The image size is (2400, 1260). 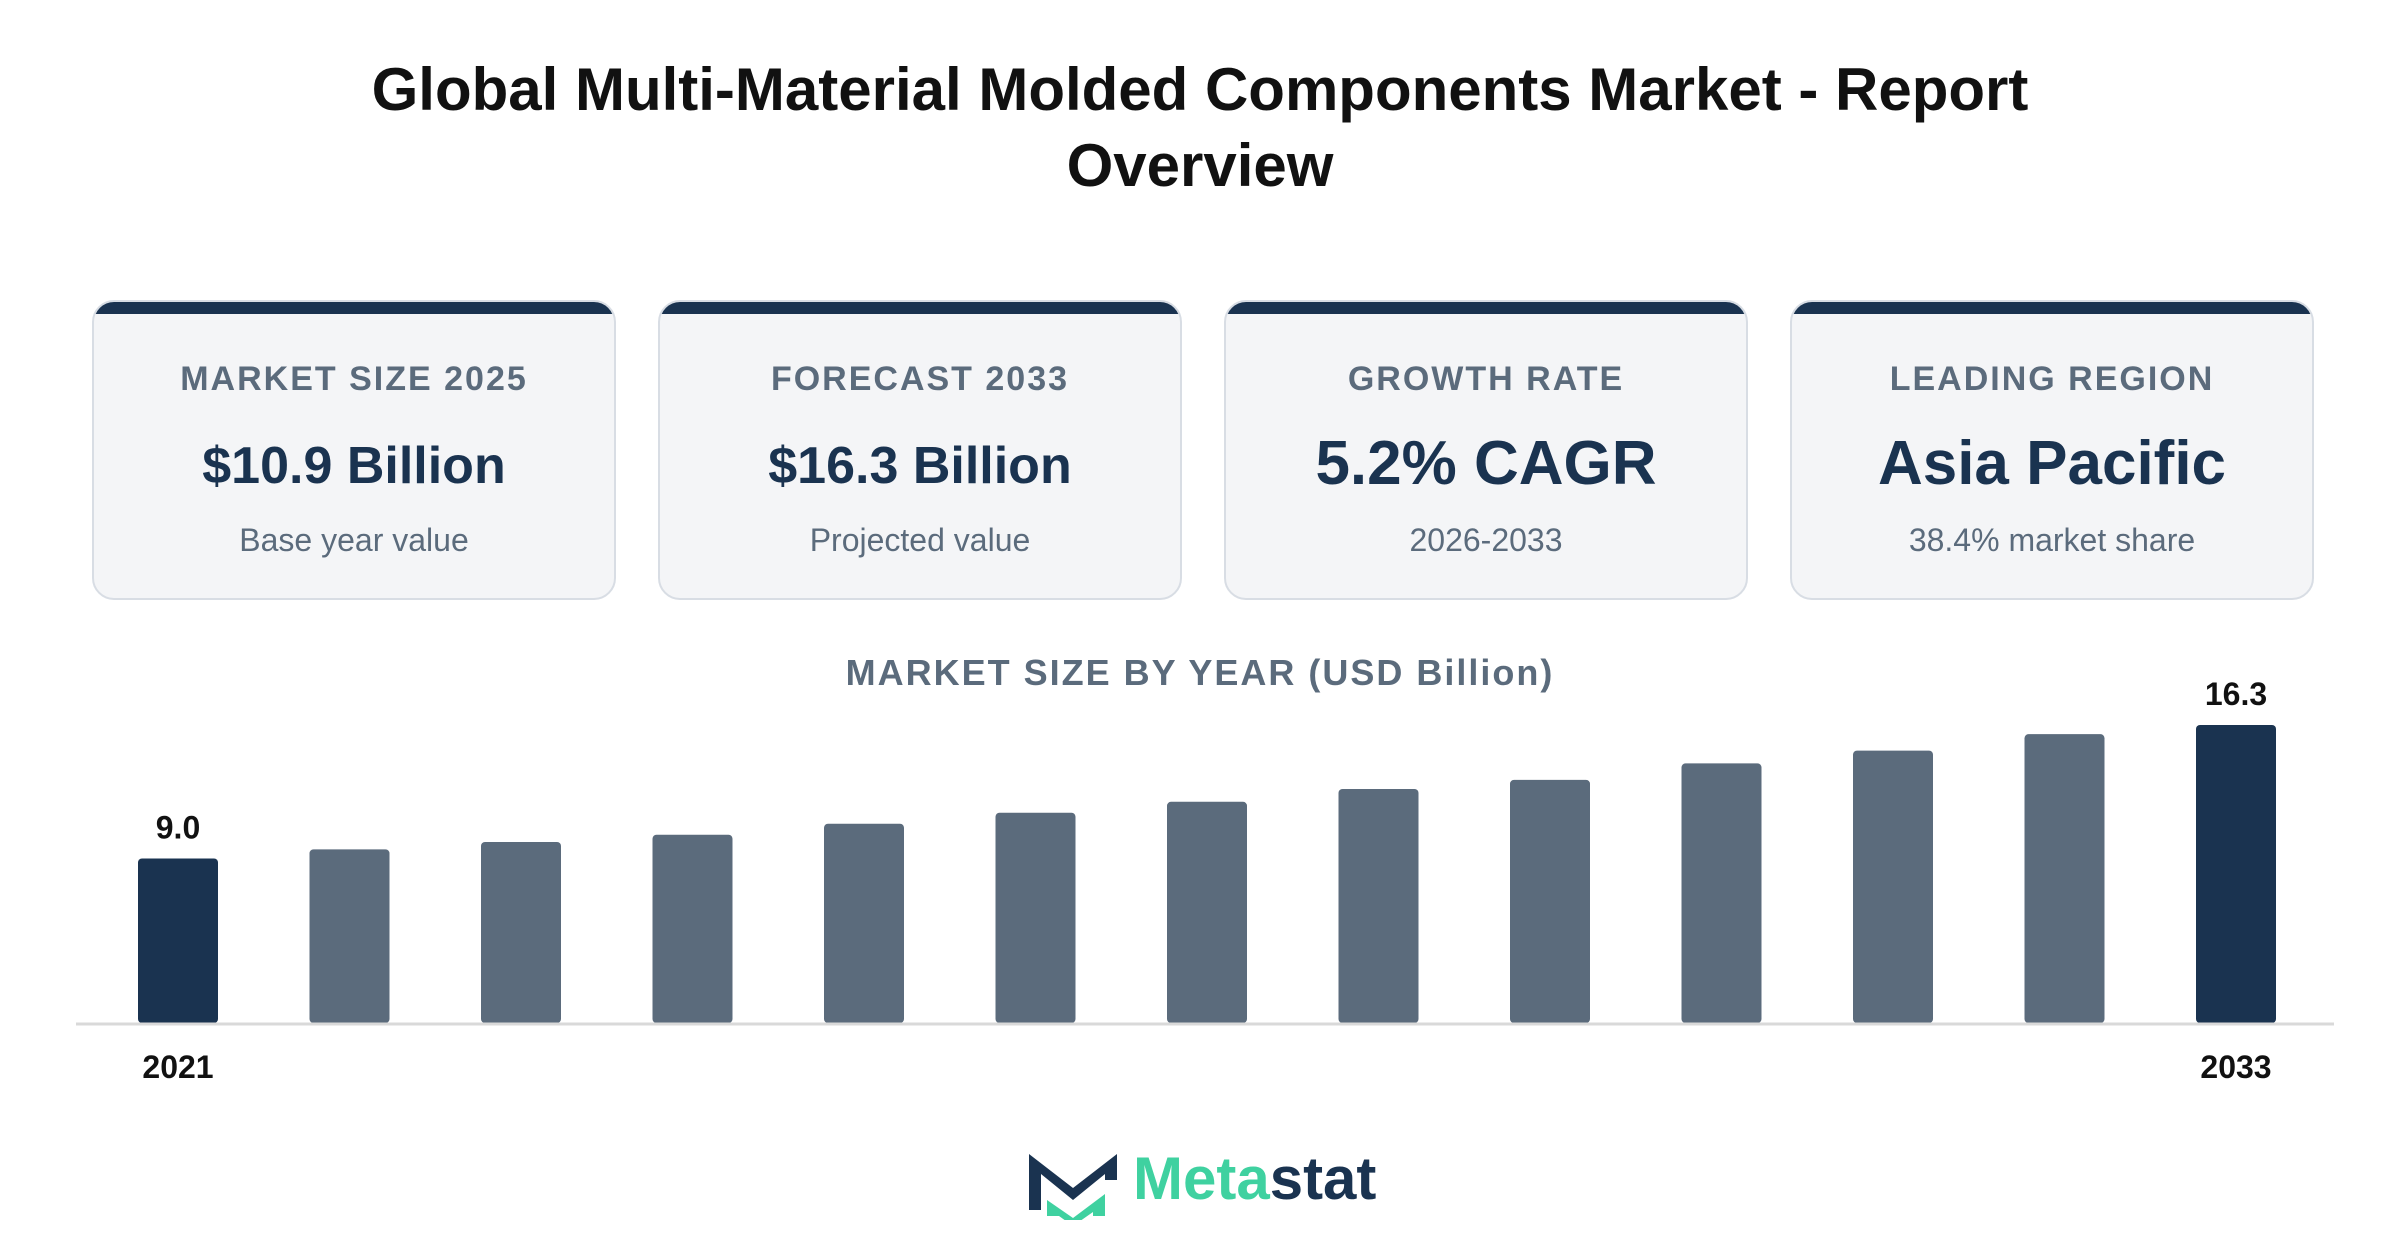 What do you see at coordinates (1721, 893) in the screenshot?
I see `bar-2030` at bounding box center [1721, 893].